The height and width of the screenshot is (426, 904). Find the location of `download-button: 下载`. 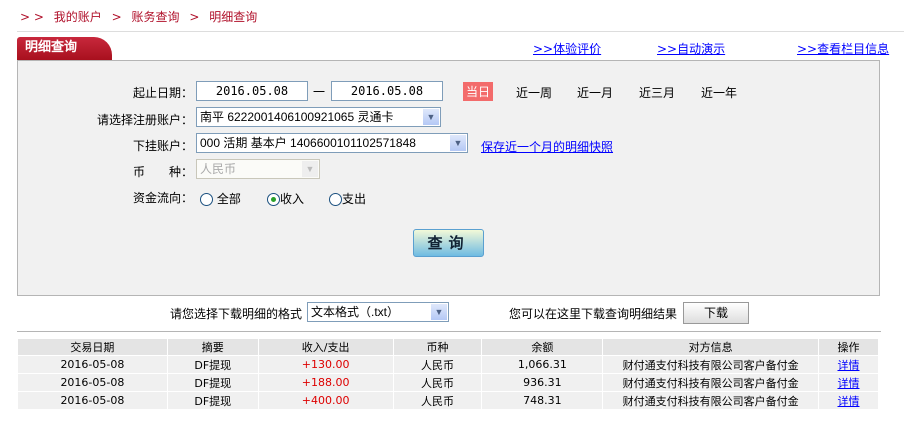

download-button: 下载 is located at coordinates (716, 313).